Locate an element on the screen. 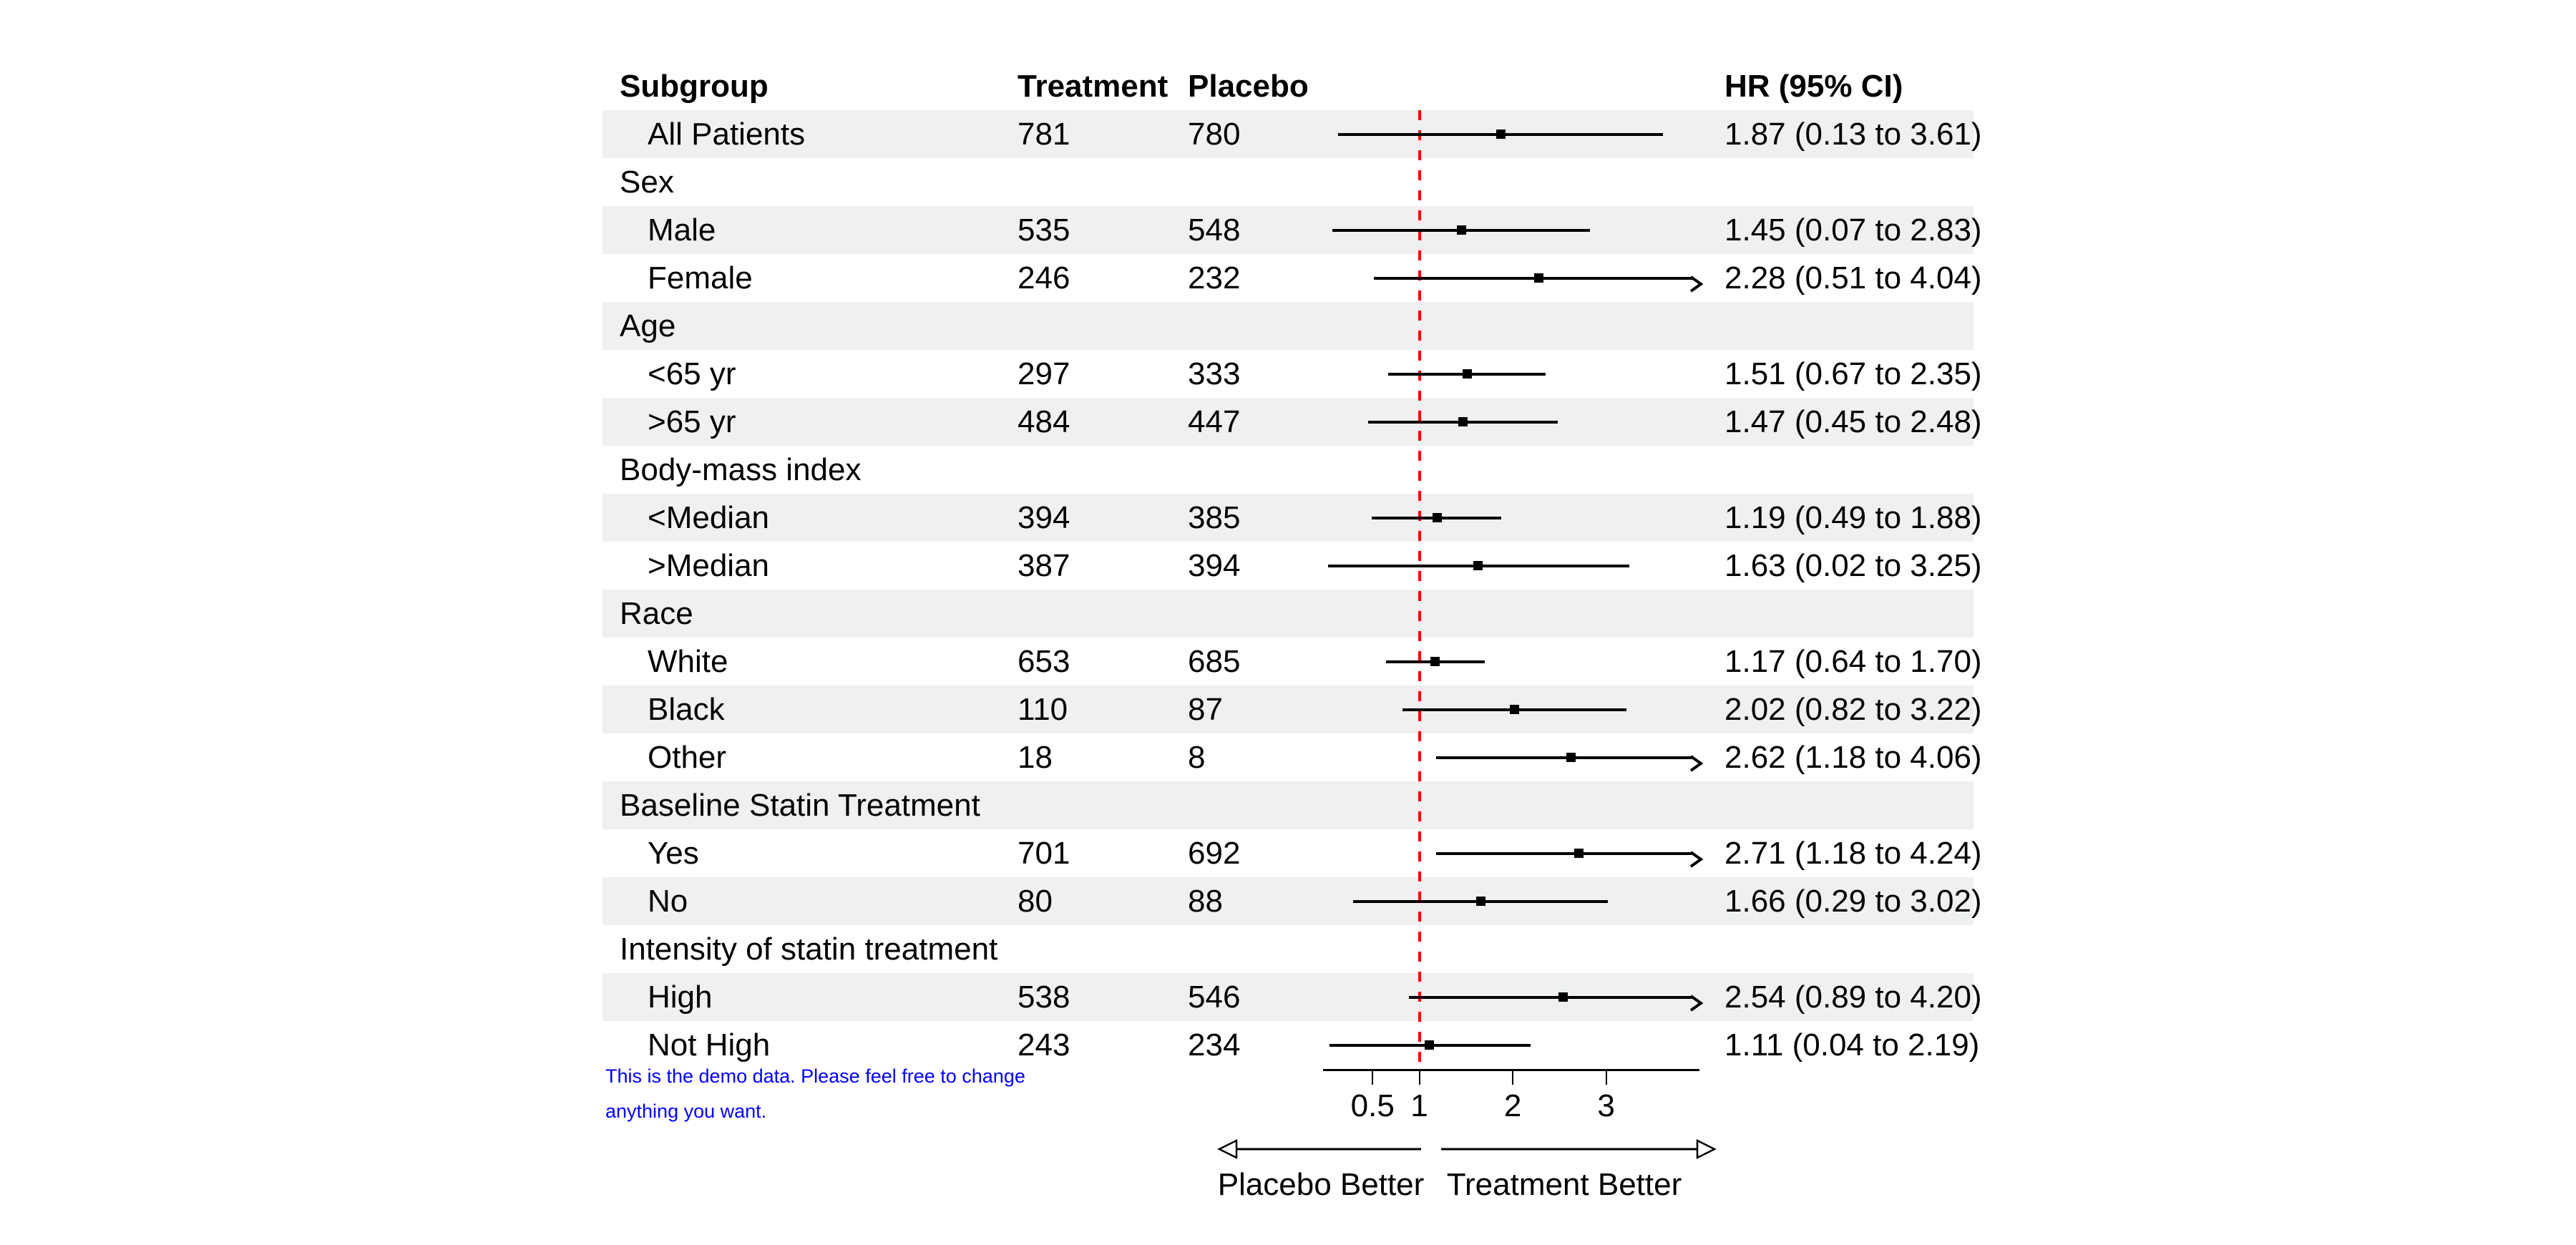  placebo-n: 88 is located at coordinates (1205, 901).